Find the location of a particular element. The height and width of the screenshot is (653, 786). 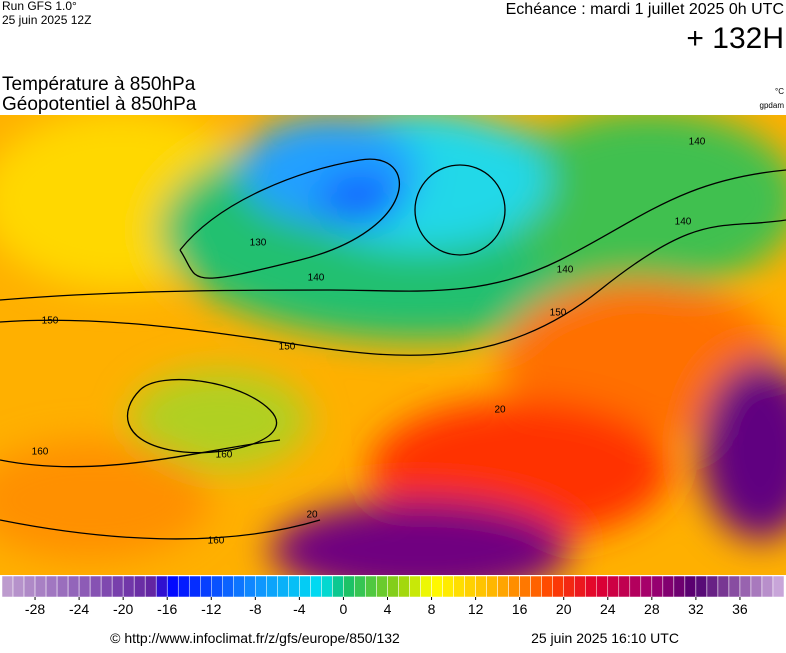

colorbar-tick-label: -24 is located at coordinates (79, 609).